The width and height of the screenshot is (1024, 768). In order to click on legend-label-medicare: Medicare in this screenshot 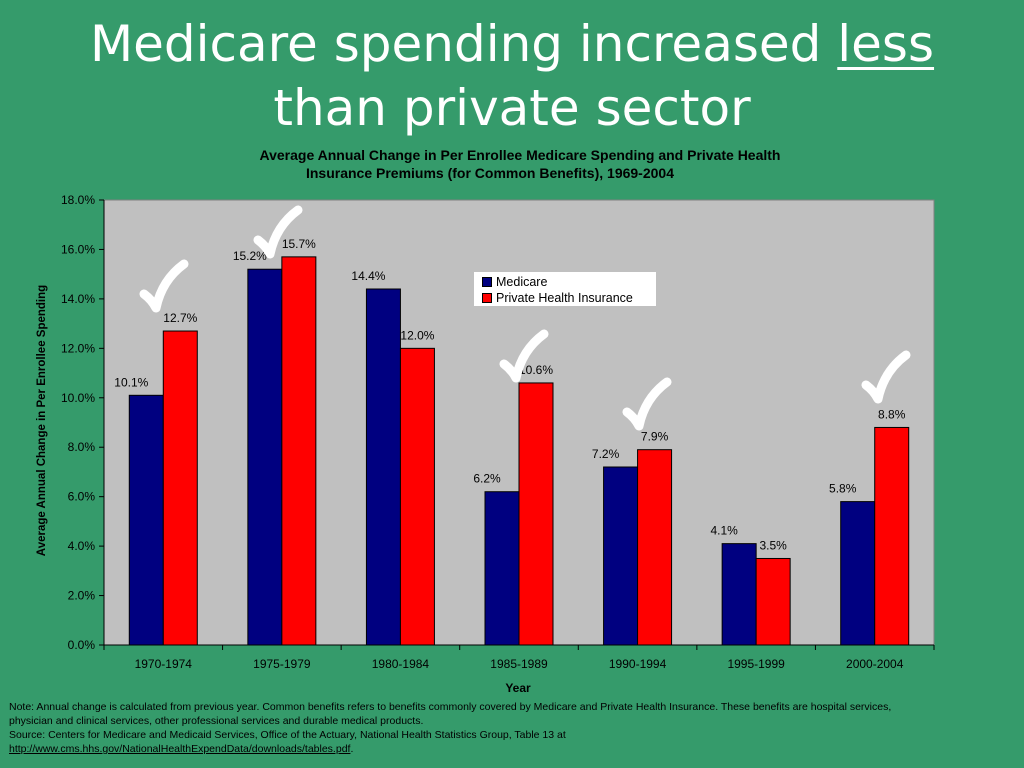, I will do `click(522, 282)`.